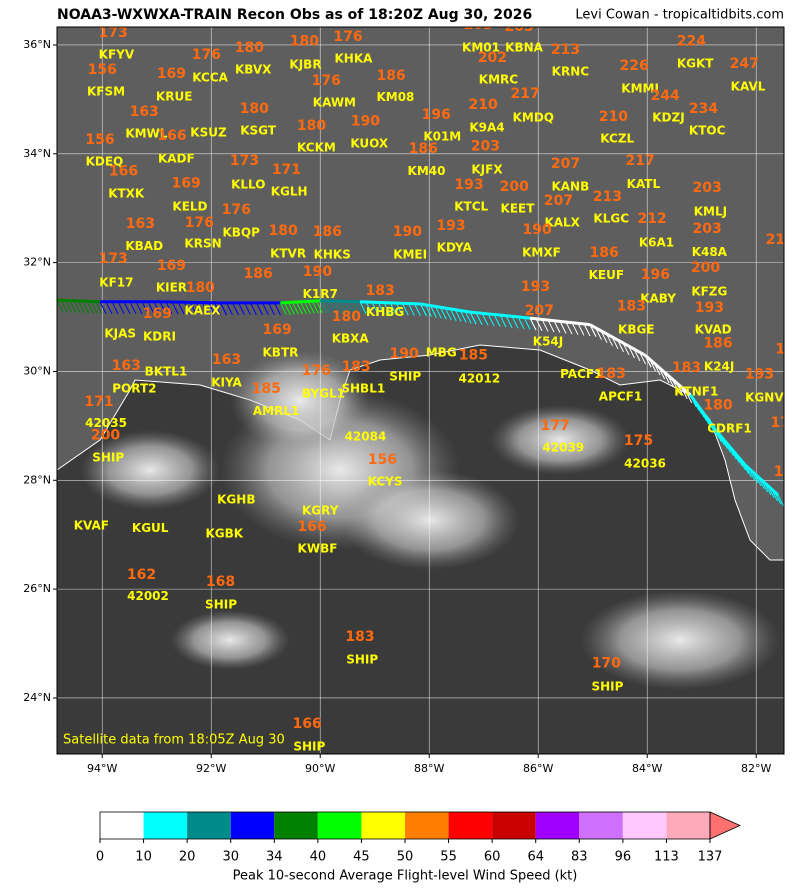  What do you see at coordinates (479, 379) in the screenshot?
I see `station-id: 42012` at bounding box center [479, 379].